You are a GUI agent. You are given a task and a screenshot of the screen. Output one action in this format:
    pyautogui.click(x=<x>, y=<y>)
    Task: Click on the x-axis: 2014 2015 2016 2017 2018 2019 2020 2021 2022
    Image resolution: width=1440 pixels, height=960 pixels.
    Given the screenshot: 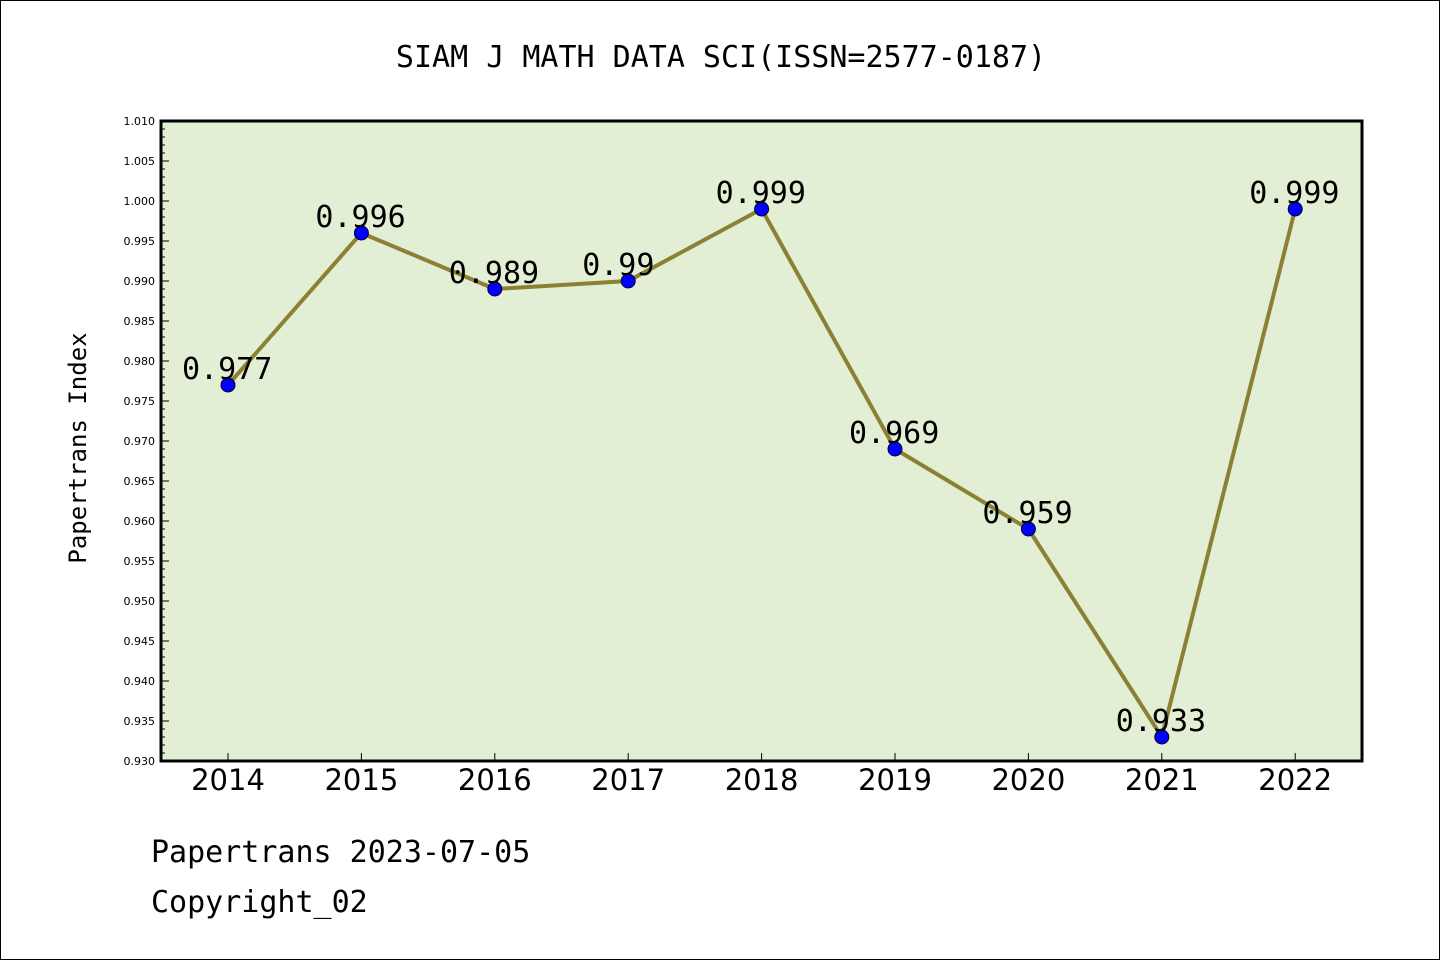 What is the action you would take?
    pyautogui.click(x=761, y=775)
    